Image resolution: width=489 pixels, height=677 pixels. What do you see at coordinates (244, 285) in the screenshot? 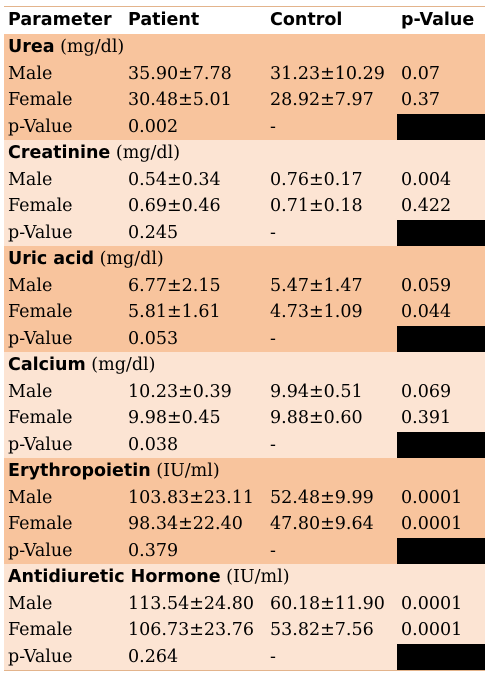
I see `table-row: Male 6.77±2.15 5.47±1.47 0.059` at bounding box center [244, 285].